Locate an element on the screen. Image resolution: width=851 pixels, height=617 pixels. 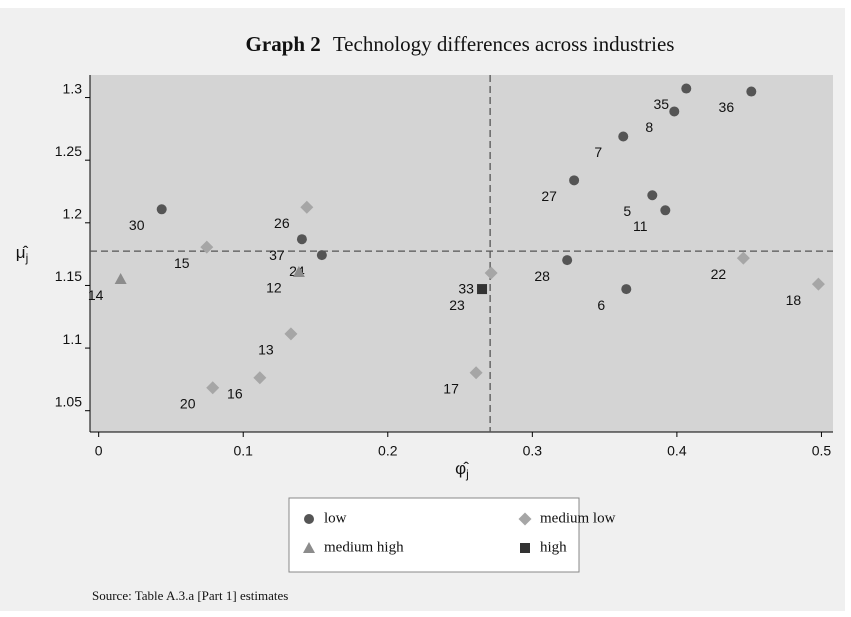
point-label: 26 is located at coordinates (282, 223).